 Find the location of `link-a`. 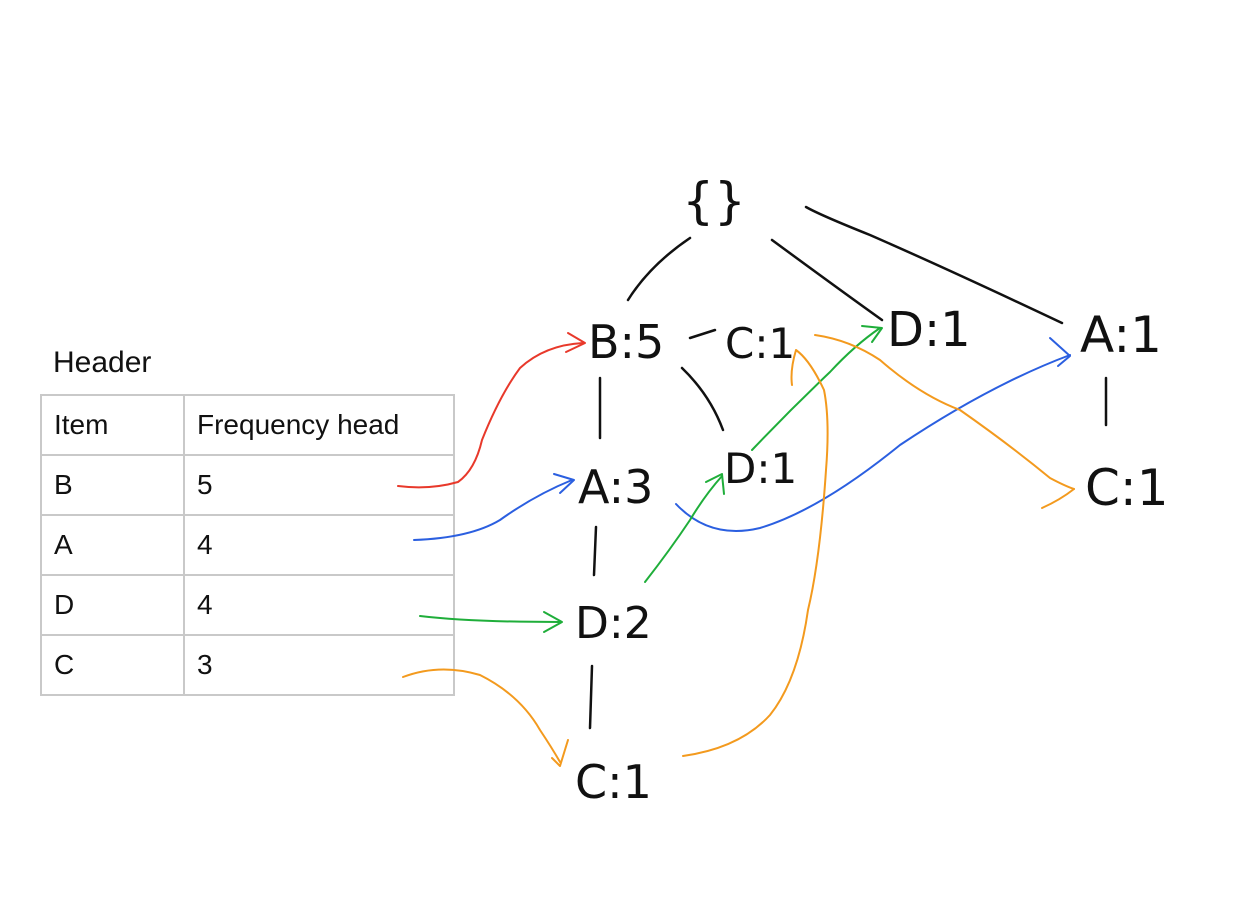

link-a is located at coordinates (742, 439).